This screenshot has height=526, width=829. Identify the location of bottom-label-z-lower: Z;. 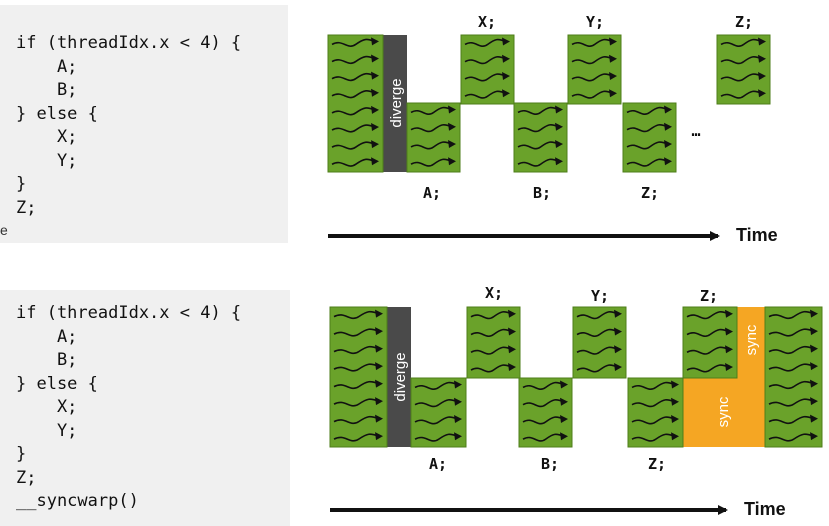
(657, 464).